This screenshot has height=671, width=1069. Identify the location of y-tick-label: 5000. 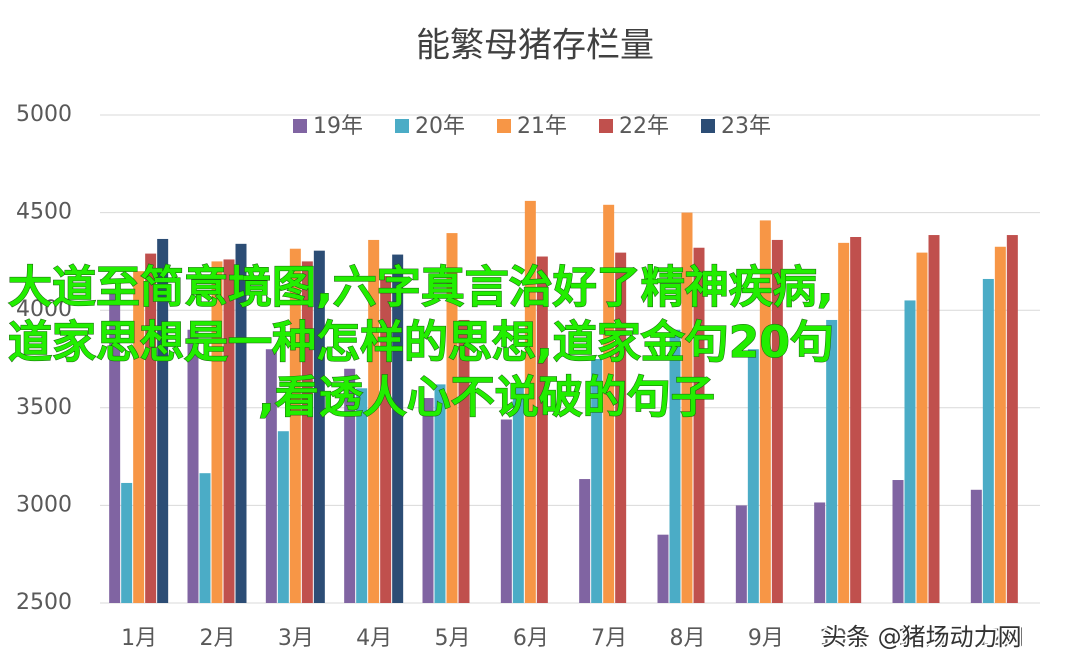
(44, 114).